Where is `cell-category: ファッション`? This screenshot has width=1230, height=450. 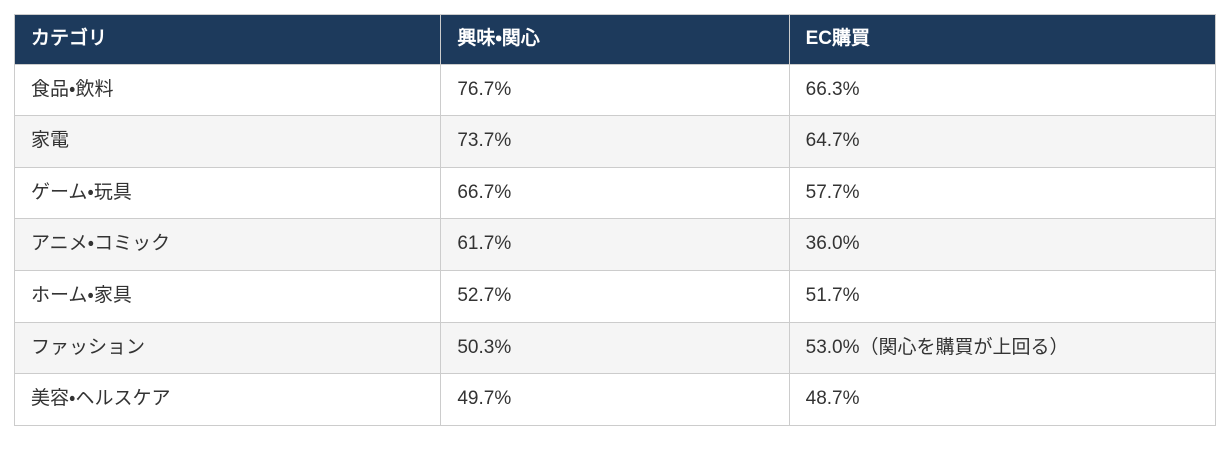 cell-category: ファッション is located at coordinates (227, 348).